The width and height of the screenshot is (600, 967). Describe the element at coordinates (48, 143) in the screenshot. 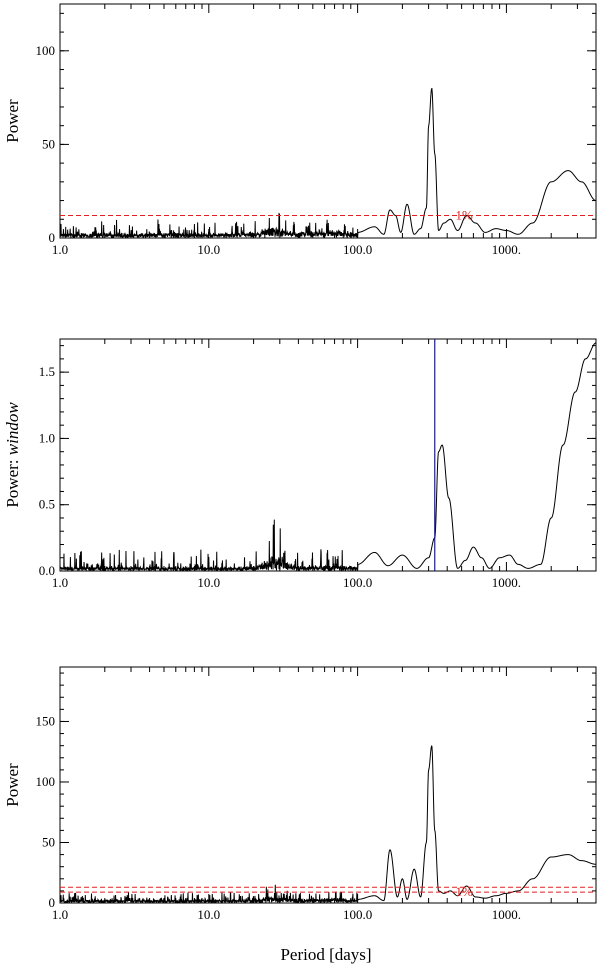

I see `top-panel-y-tick-label: 50` at that location.